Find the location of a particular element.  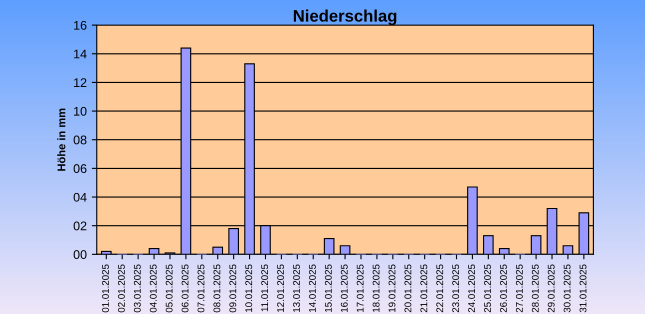

x-tick-label: 03.01.2025 is located at coordinates (137, 288).